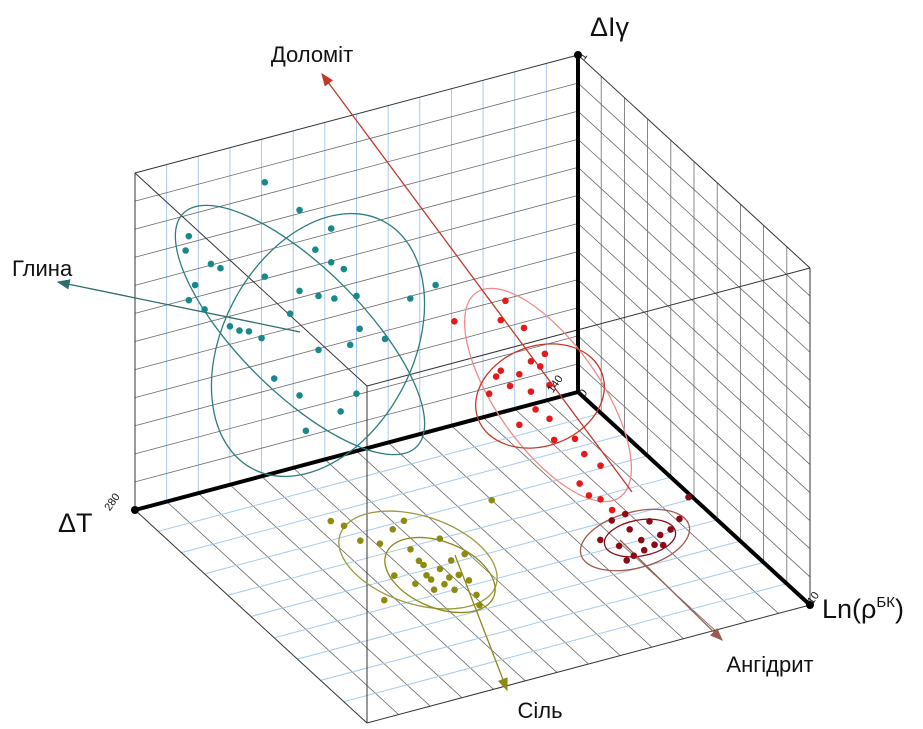  What do you see at coordinates (899, 609) in the screenshot?
I see `z-title-close: )` at bounding box center [899, 609].